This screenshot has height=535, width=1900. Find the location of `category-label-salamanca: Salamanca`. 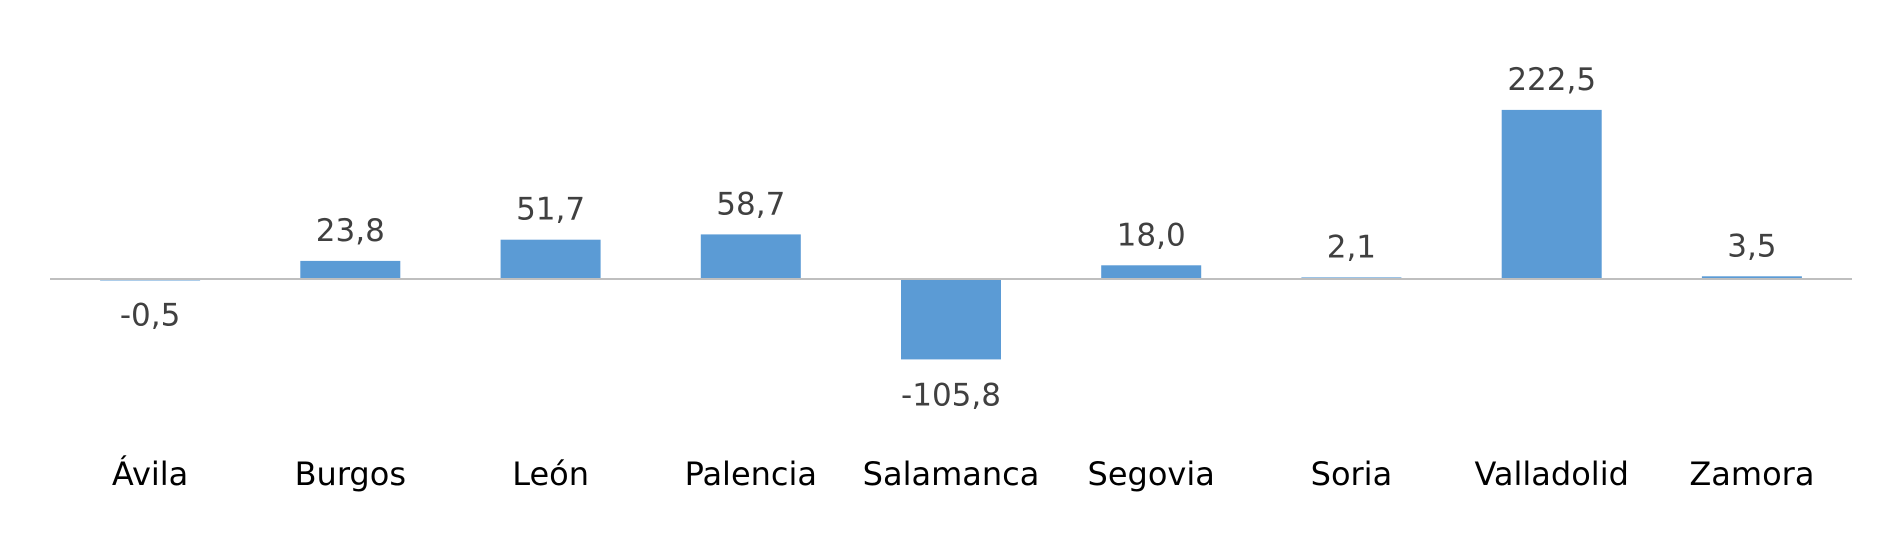

category-label-salamanca: Salamanca is located at coordinates (951, 474).